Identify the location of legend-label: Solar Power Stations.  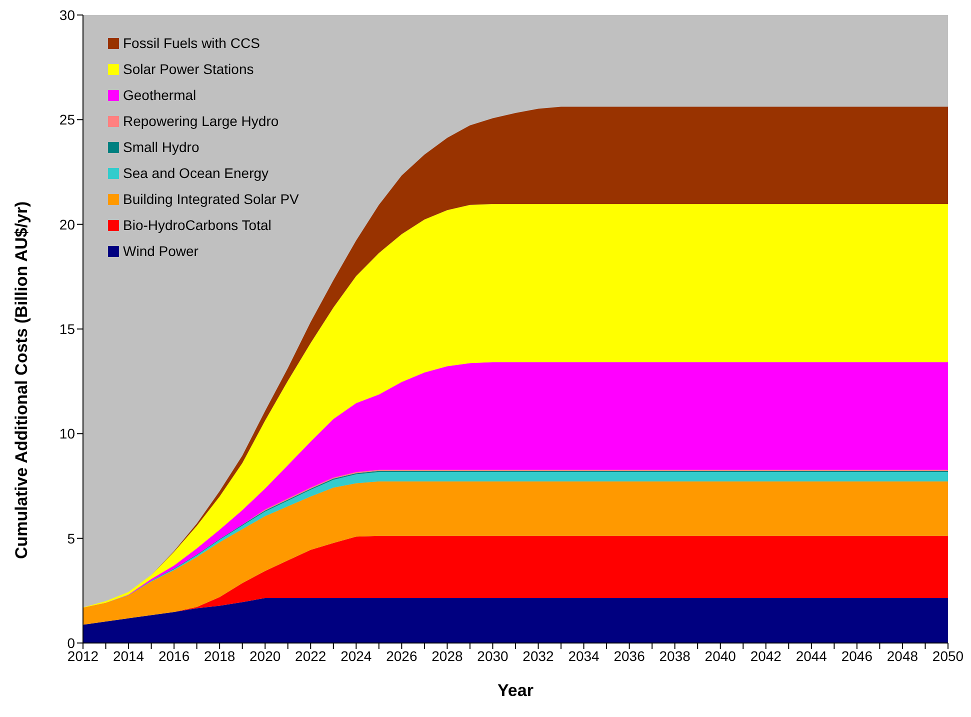
(188, 69).